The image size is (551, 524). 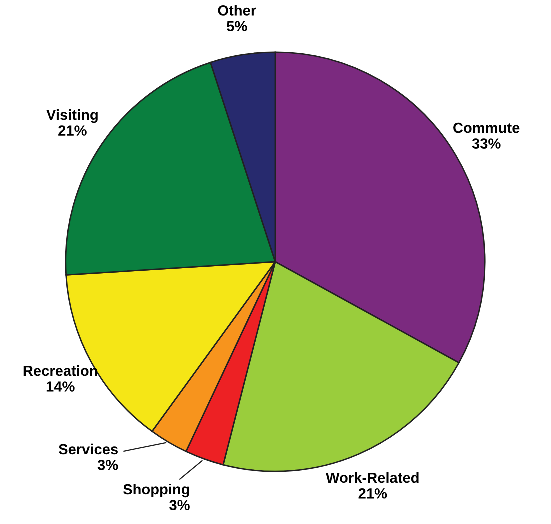 What do you see at coordinates (372, 478) in the screenshot?
I see `slice-label: Work-Related` at bounding box center [372, 478].